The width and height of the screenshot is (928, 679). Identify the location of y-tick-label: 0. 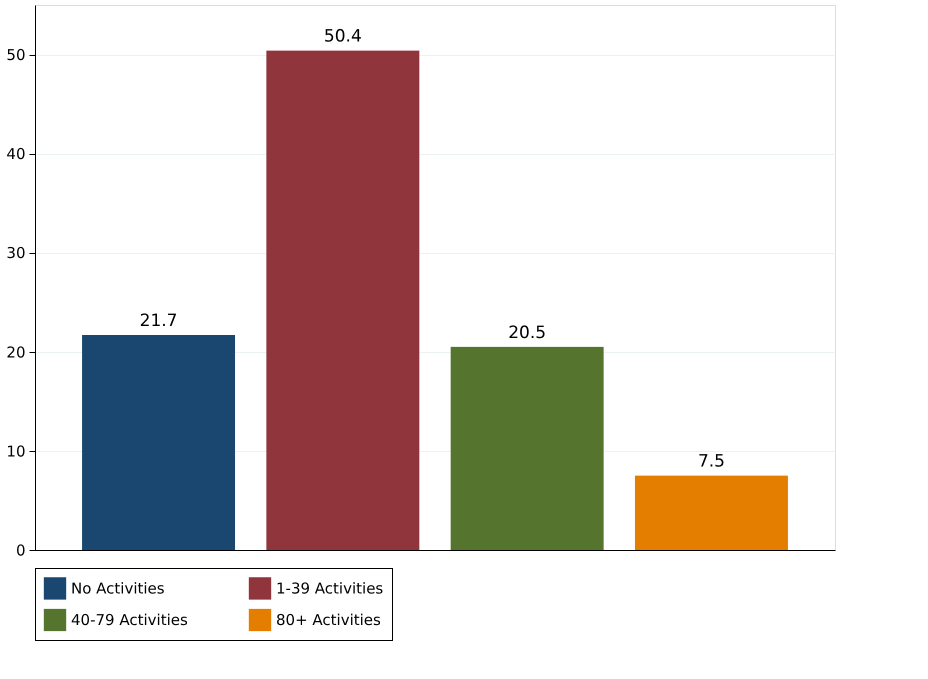
(21, 551).